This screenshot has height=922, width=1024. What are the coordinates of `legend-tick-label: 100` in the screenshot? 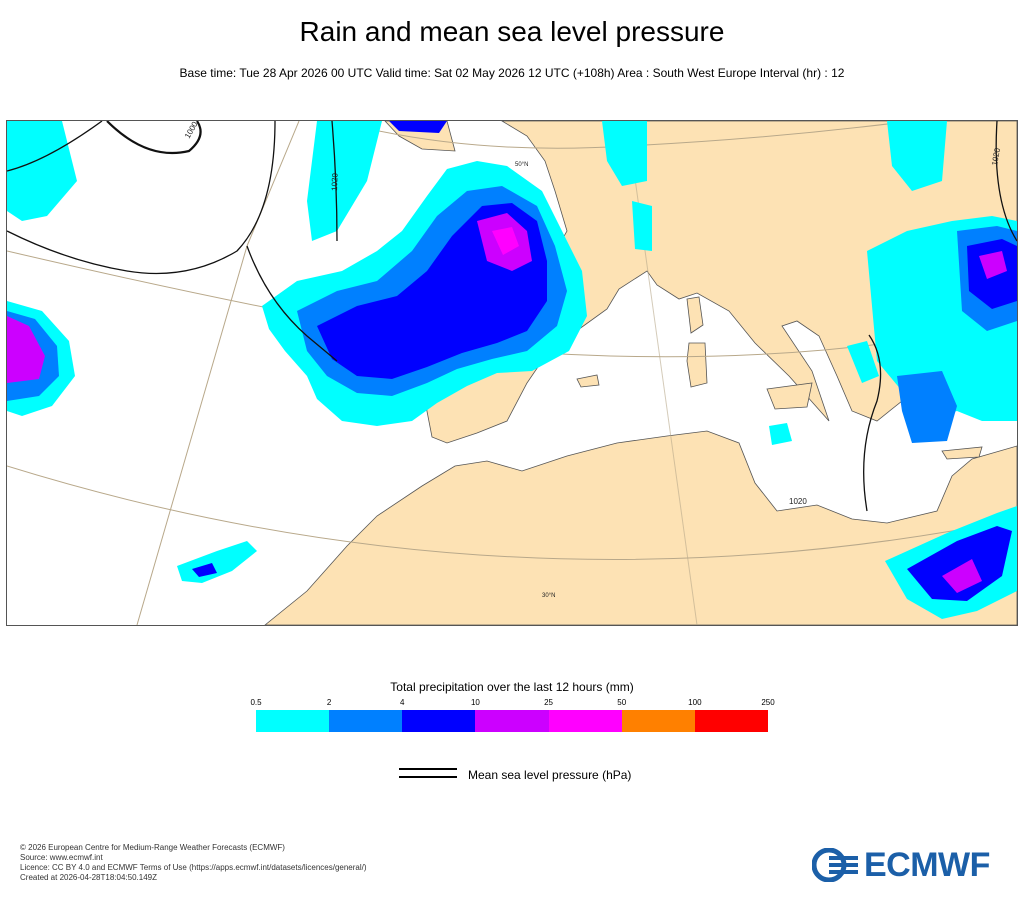 It's located at (695, 702).